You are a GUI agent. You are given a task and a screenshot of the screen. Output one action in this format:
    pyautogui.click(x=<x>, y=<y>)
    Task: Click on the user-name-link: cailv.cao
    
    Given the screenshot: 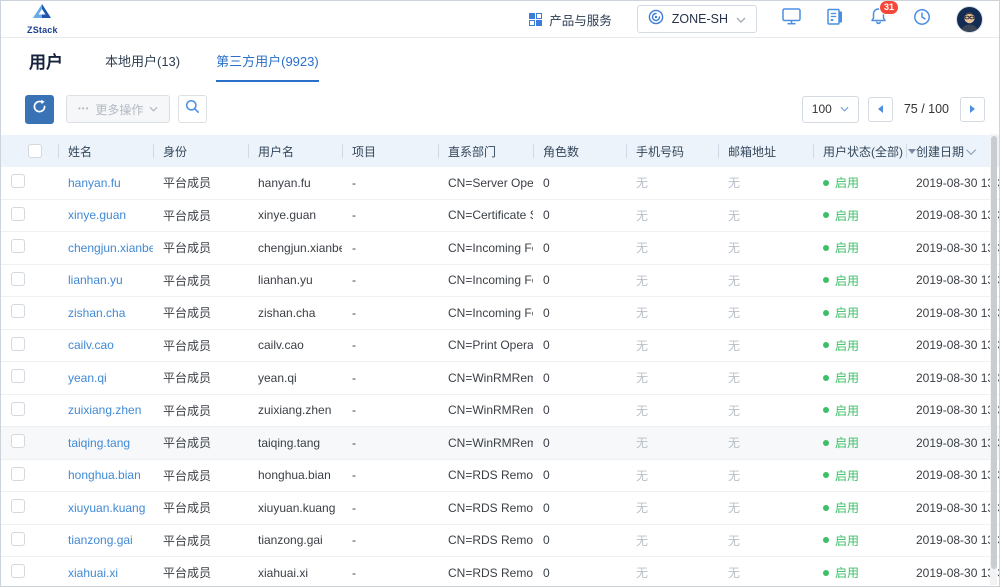 What is the action you would take?
    pyautogui.click(x=91, y=345)
    